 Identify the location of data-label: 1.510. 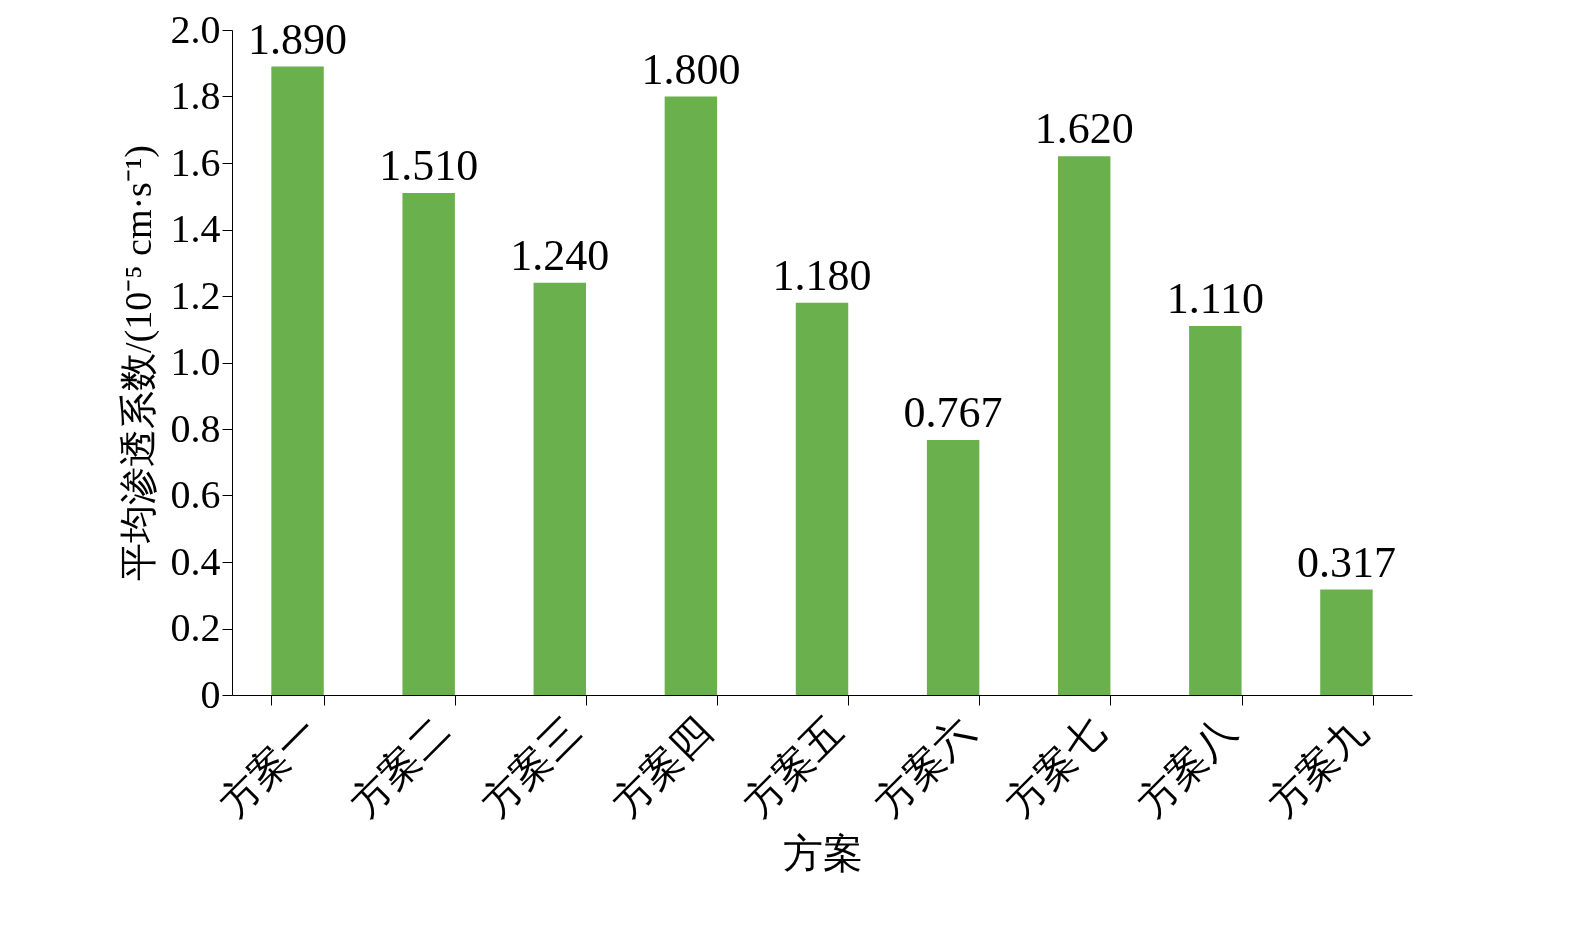
(429, 165).